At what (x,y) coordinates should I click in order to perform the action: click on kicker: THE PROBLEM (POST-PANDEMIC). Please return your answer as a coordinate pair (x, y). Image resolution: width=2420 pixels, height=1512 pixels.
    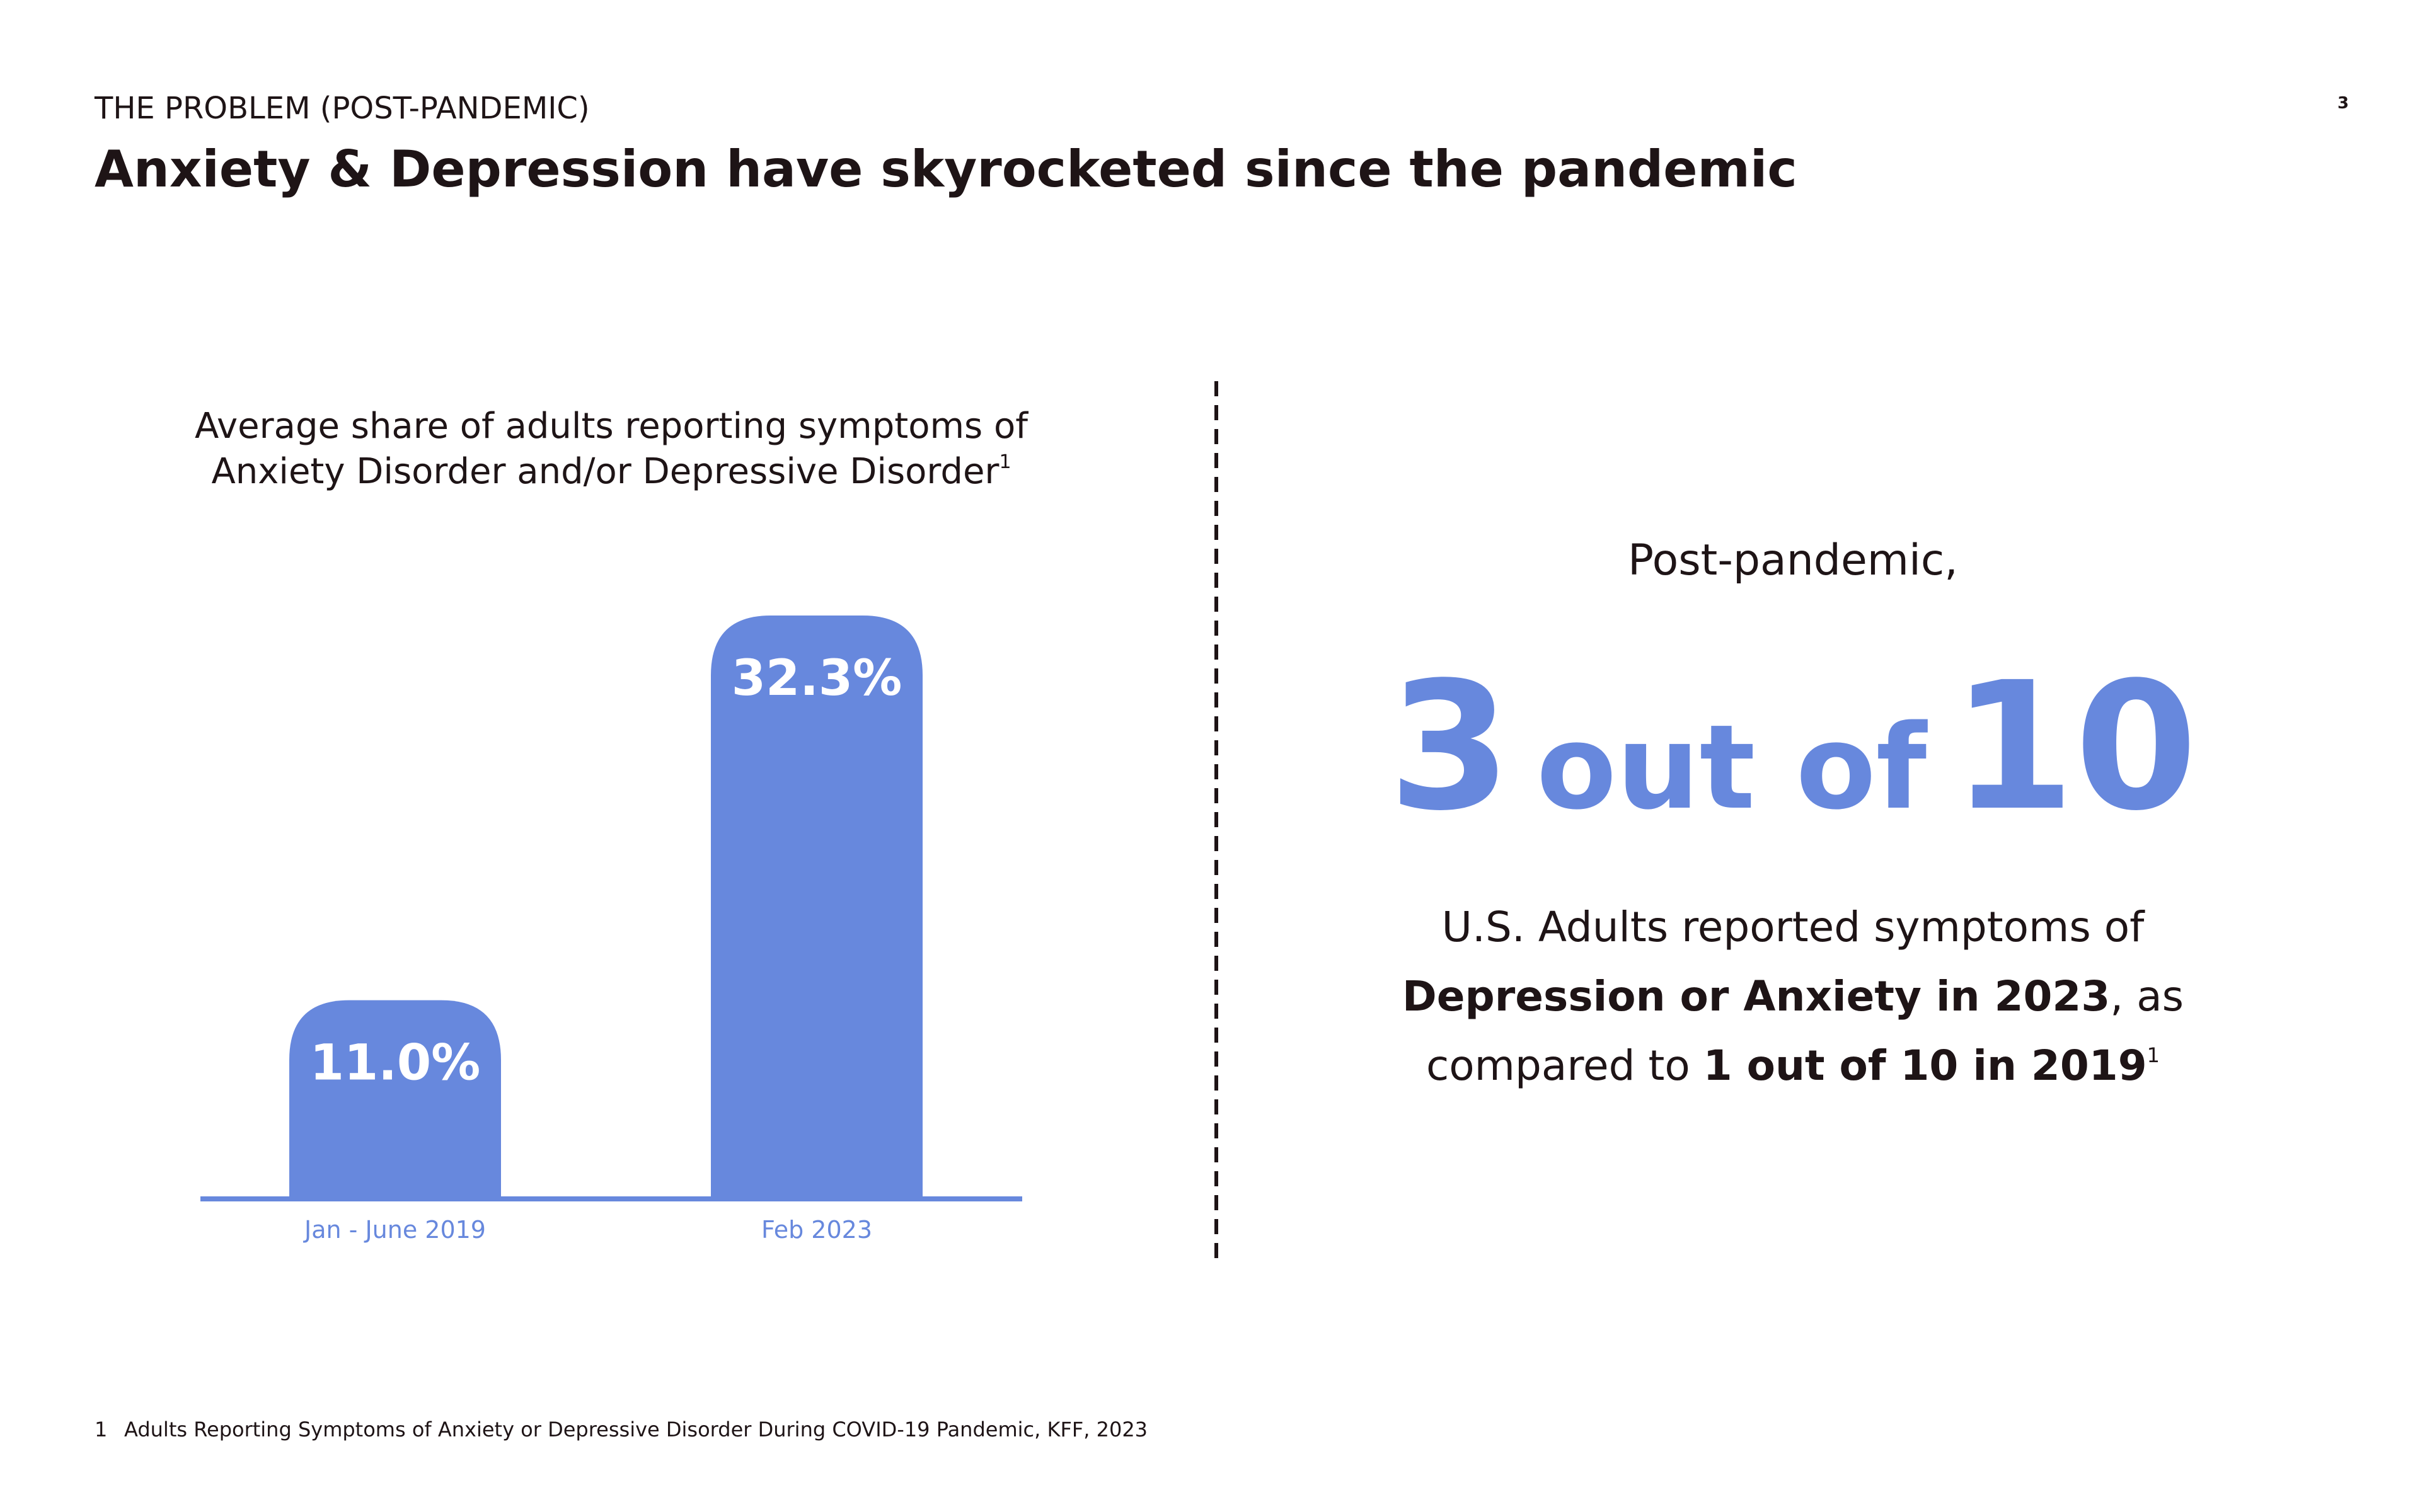
    Looking at the image, I should click on (342, 108).